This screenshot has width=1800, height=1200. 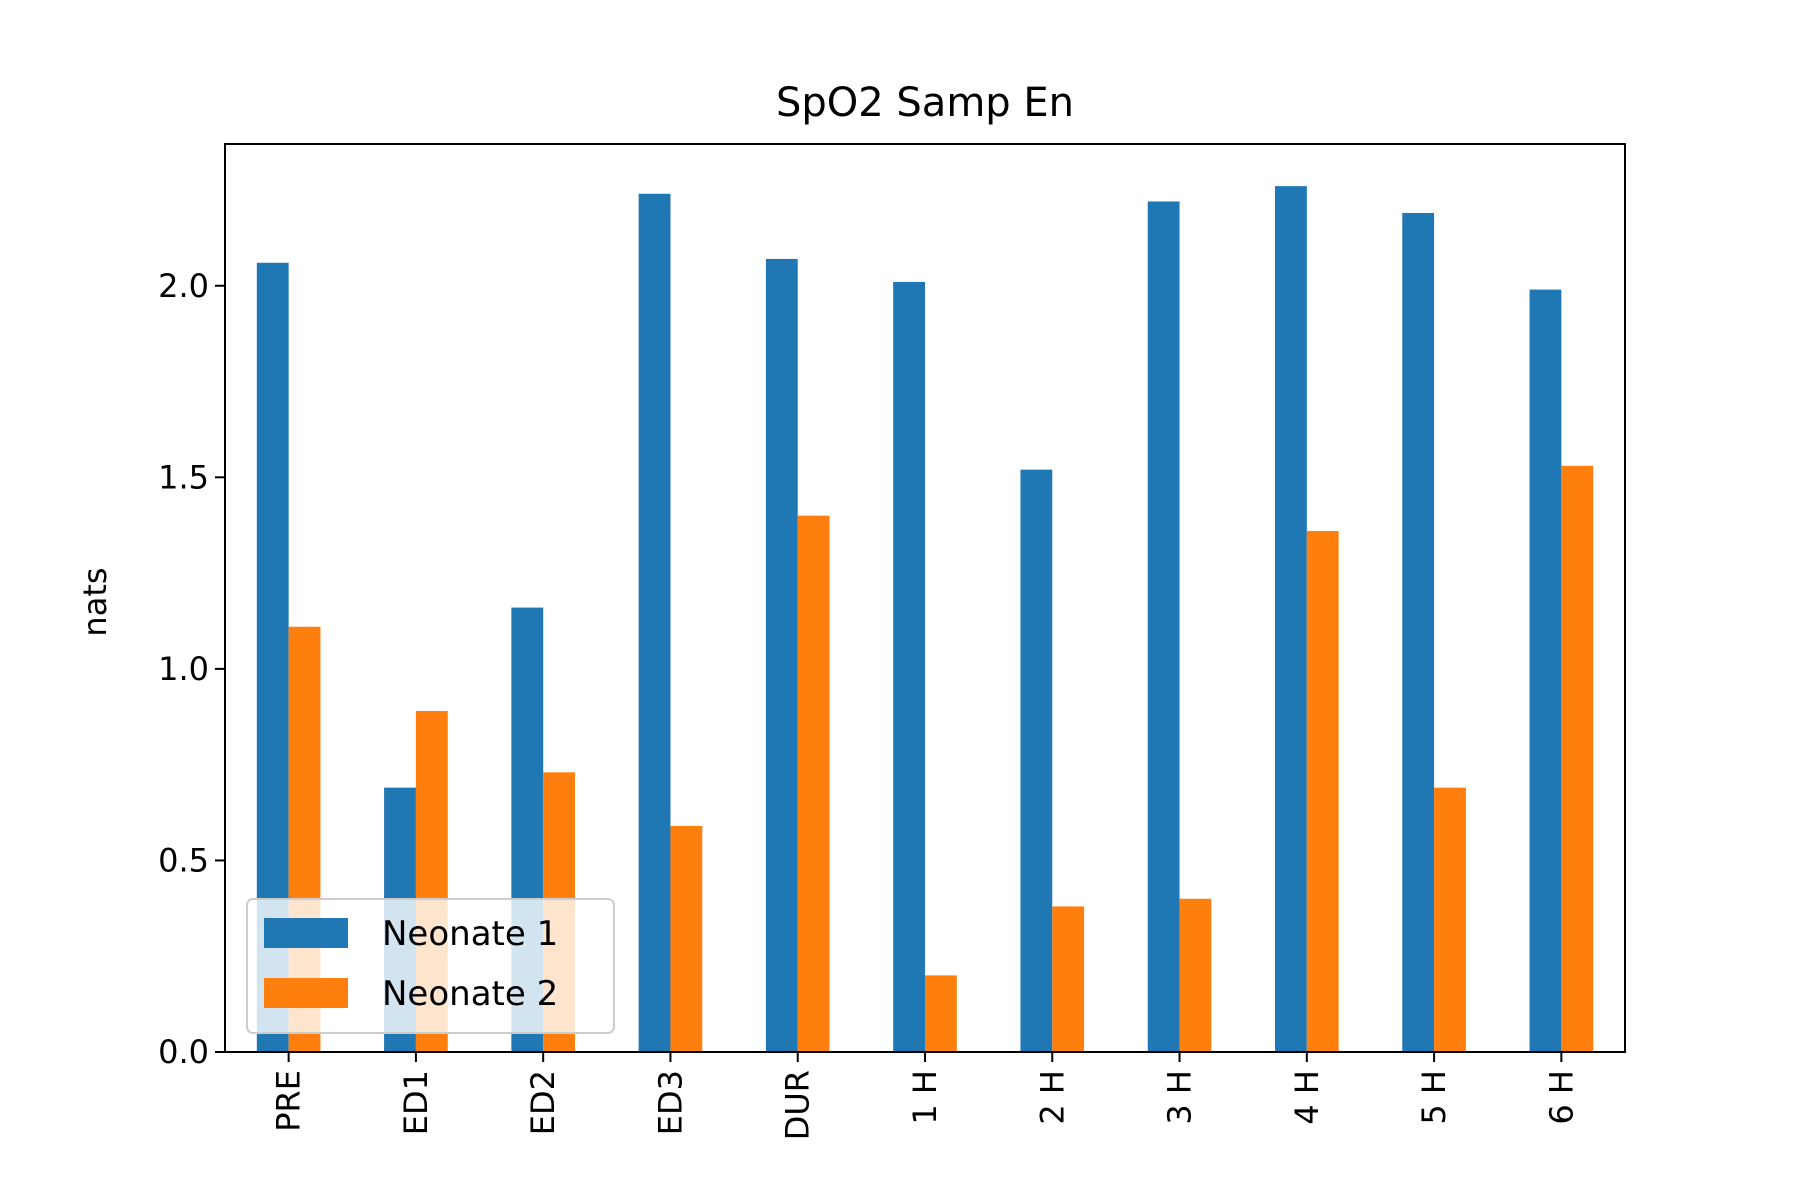 What do you see at coordinates (183, 860) in the screenshot?
I see `y-tick-label: 0.5` at bounding box center [183, 860].